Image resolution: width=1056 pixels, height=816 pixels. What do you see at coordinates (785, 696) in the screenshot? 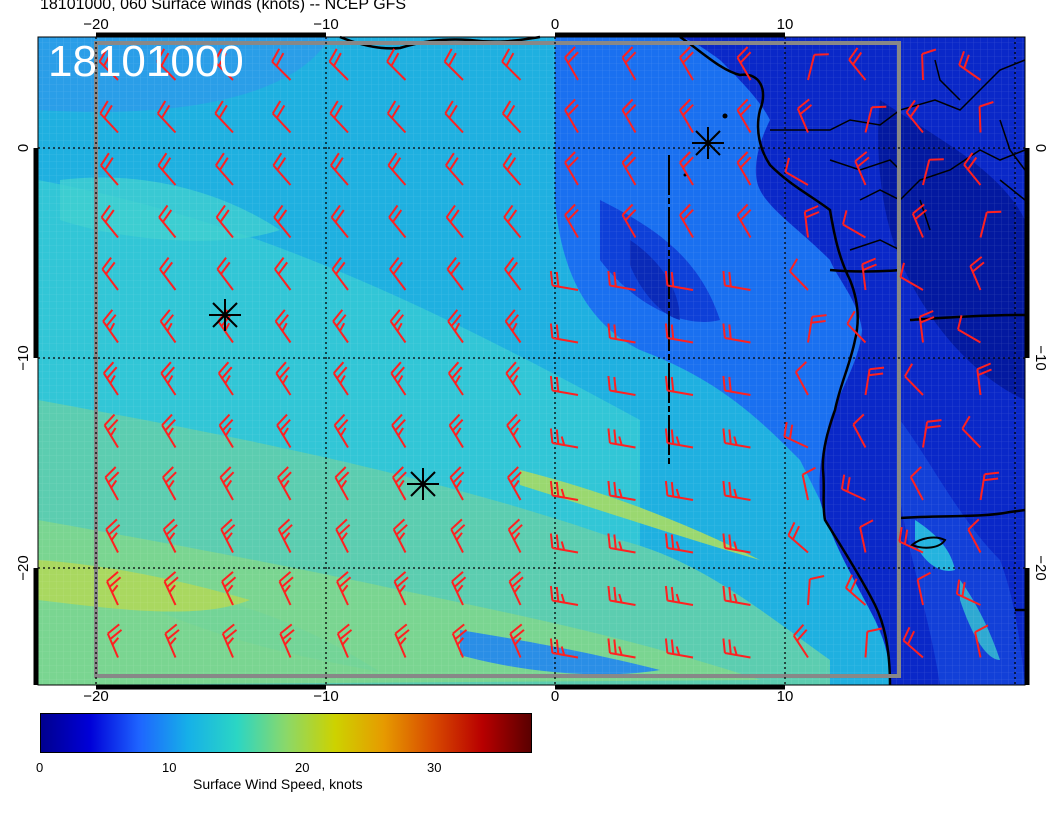
I see `lon-label-bottom: 10` at bounding box center [785, 696].